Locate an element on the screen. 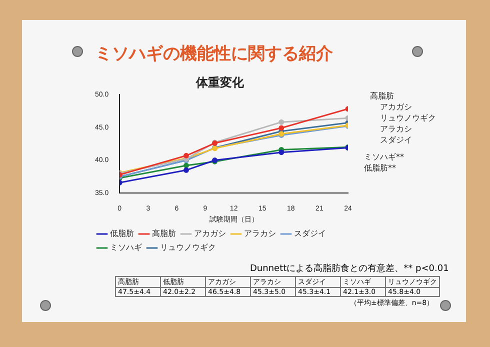 This screenshot has height=347, width=490. legend-label: スダジイ is located at coordinates (310, 233).